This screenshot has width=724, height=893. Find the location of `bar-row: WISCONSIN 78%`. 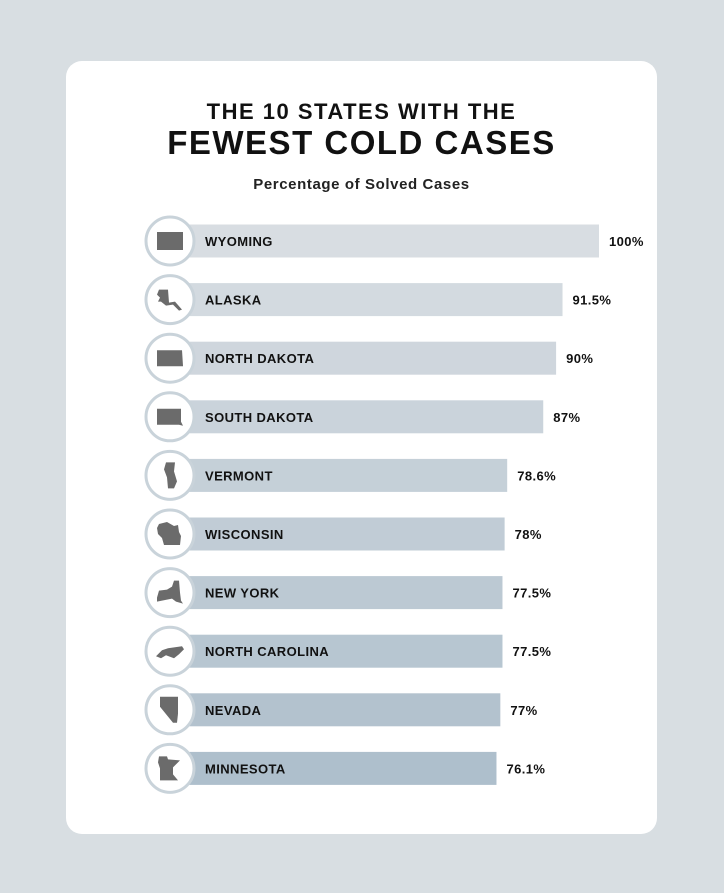

bar-row: WISCONSIN 78% is located at coordinates (343, 534).